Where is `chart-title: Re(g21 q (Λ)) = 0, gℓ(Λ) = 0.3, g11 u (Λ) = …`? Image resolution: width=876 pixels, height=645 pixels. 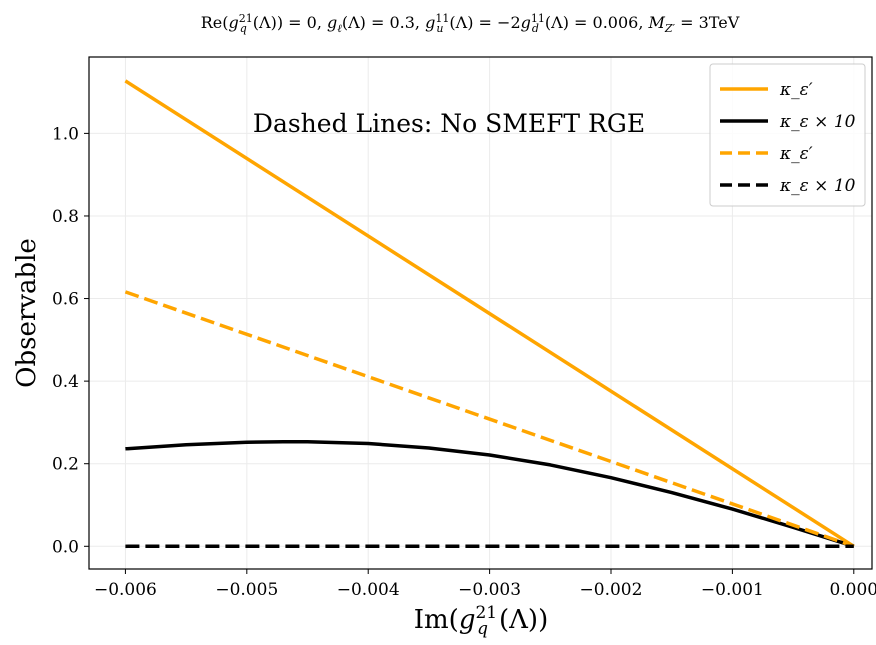
chart-title: Re(g21 q (Λ)) = 0, gℓ(Λ) = 0.3, g11 u (Λ) = … is located at coordinates (470, 23).